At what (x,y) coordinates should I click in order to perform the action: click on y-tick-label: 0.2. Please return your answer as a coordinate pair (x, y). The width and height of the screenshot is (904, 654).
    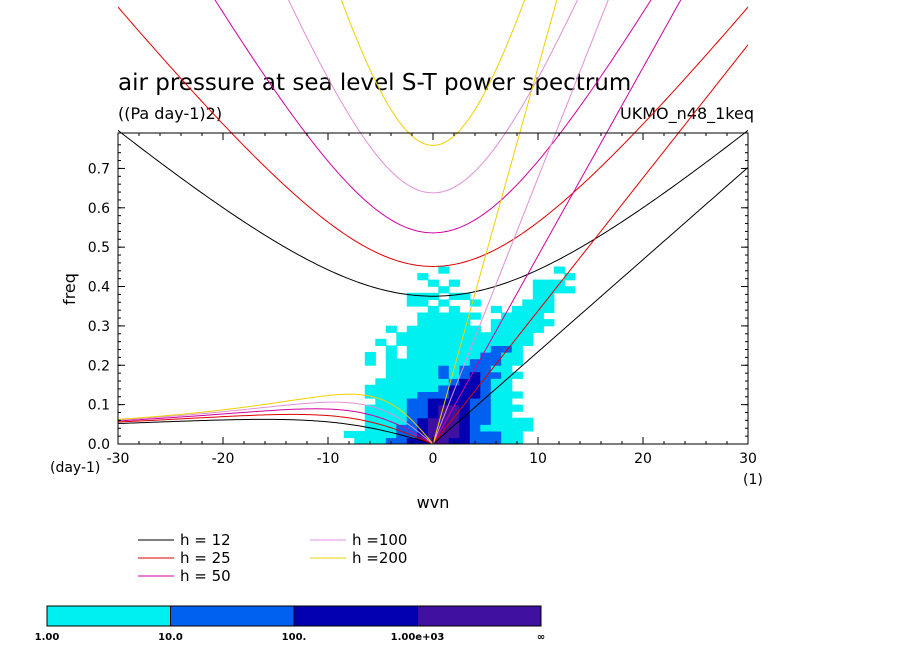
    Looking at the image, I should click on (99, 366).